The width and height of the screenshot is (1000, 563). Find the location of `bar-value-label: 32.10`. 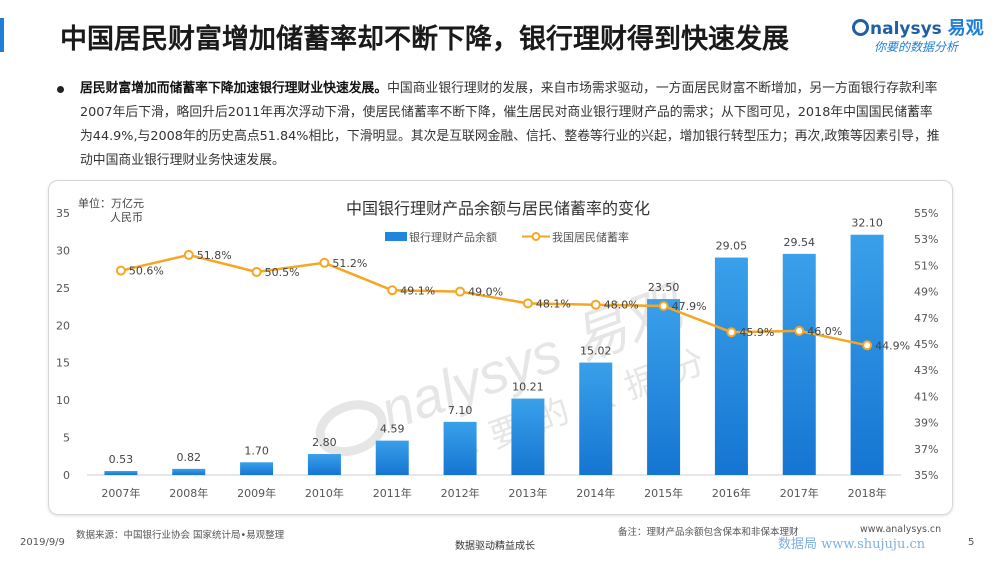

bar-value-label: 32.10 is located at coordinates (867, 223).